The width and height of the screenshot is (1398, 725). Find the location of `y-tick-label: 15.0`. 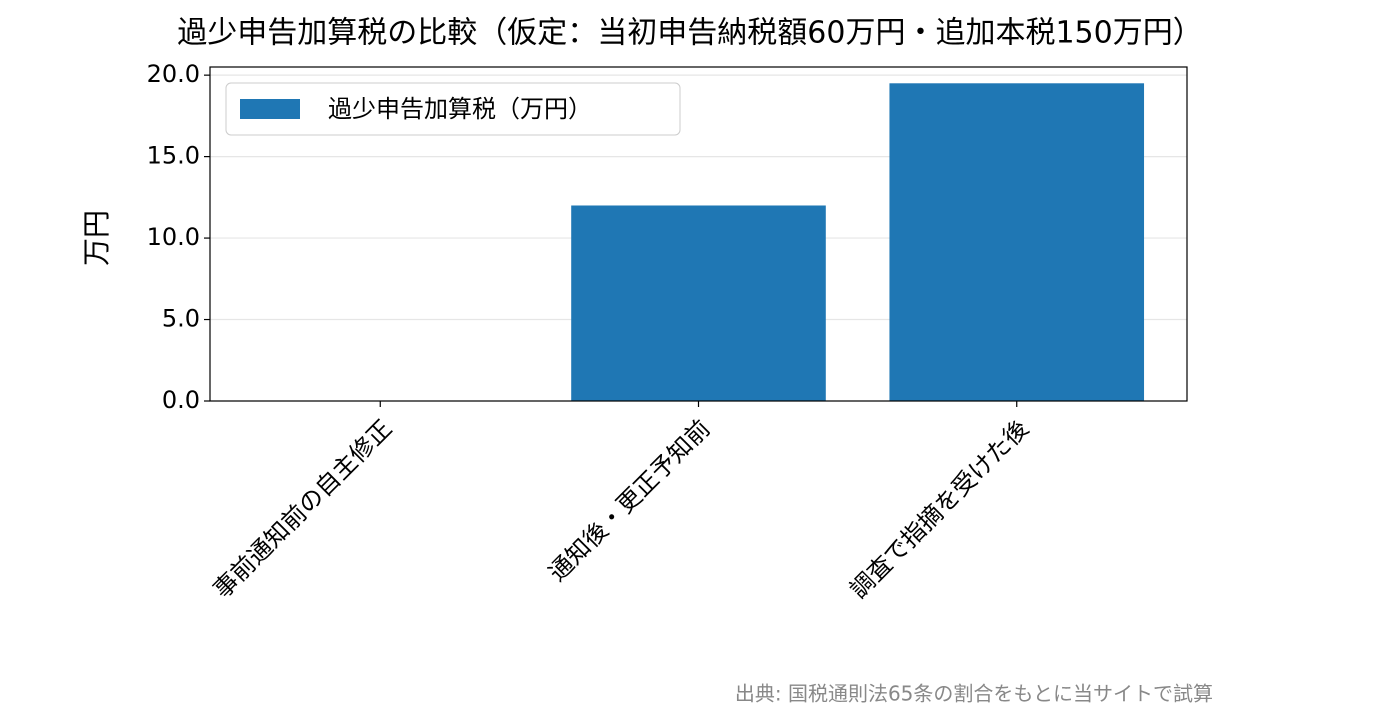

y-tick-label: 15.0 is located at coordinates (173, 156).